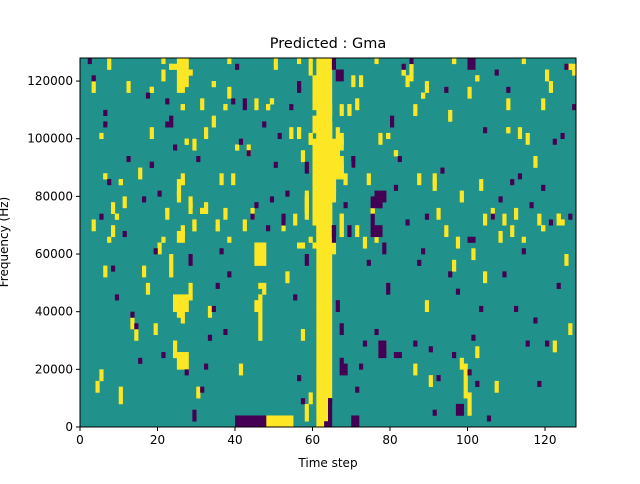  What do you see at coordinates (54, 196) in the screenshot?
I see `y-tick-label: 80000` at bounding box center [54, 196].